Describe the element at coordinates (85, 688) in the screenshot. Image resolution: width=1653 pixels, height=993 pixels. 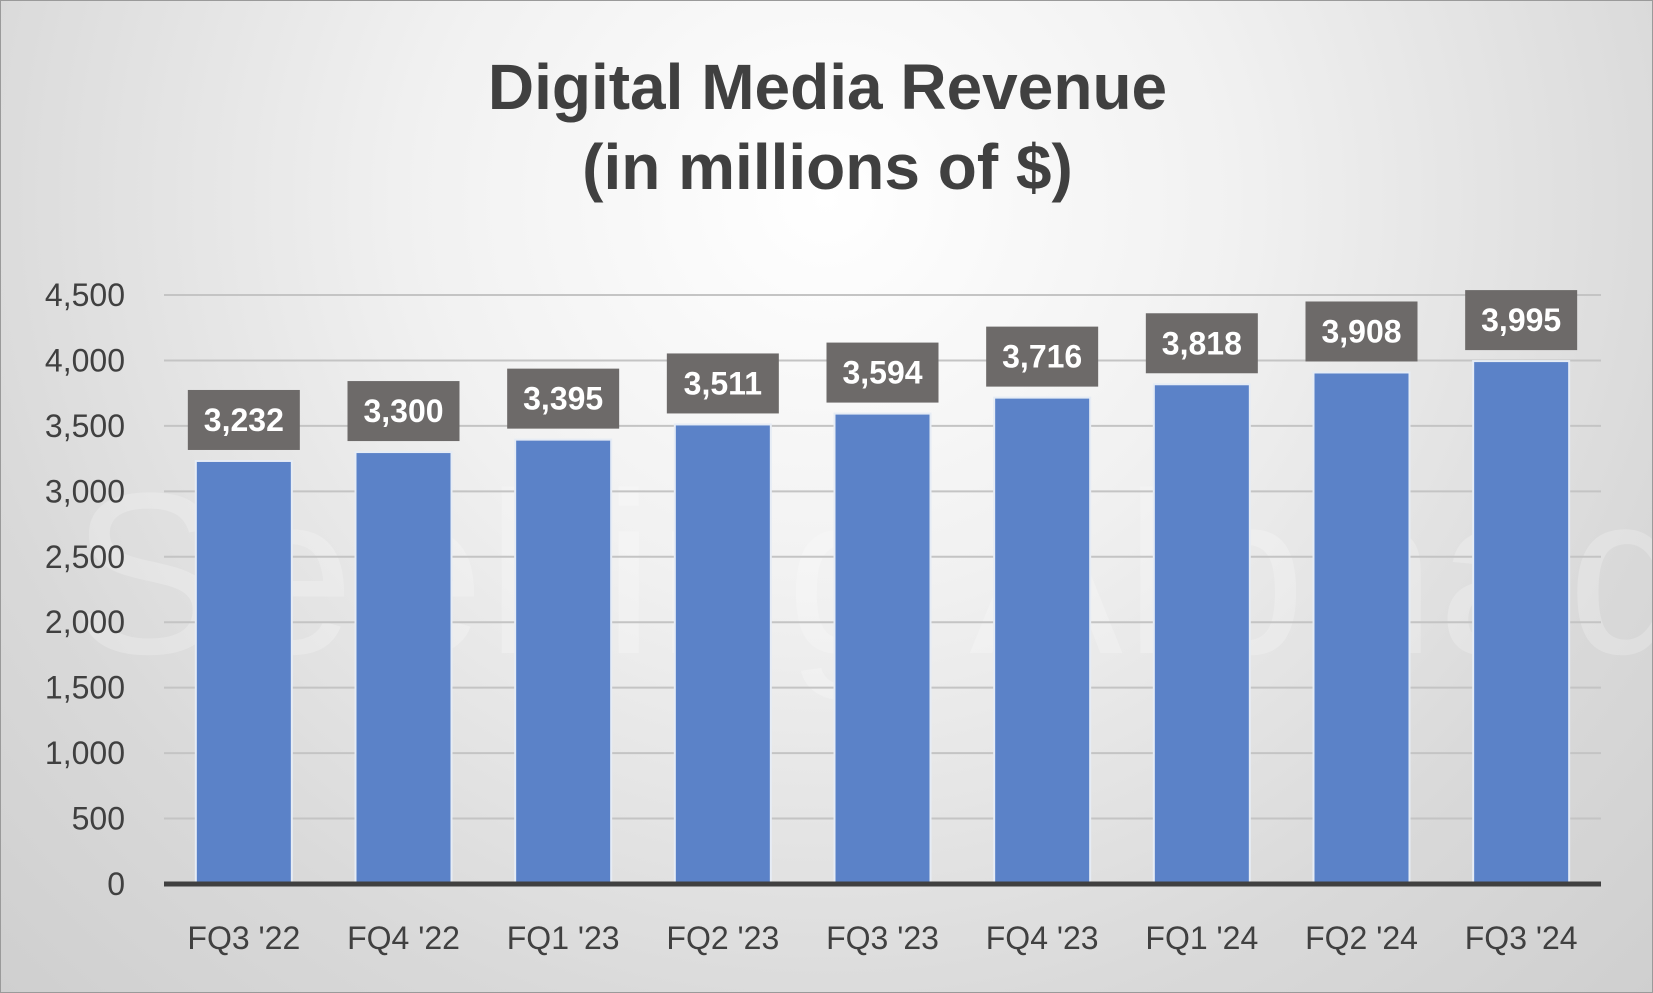
I see `y-tick-label: 1,500` at that location.